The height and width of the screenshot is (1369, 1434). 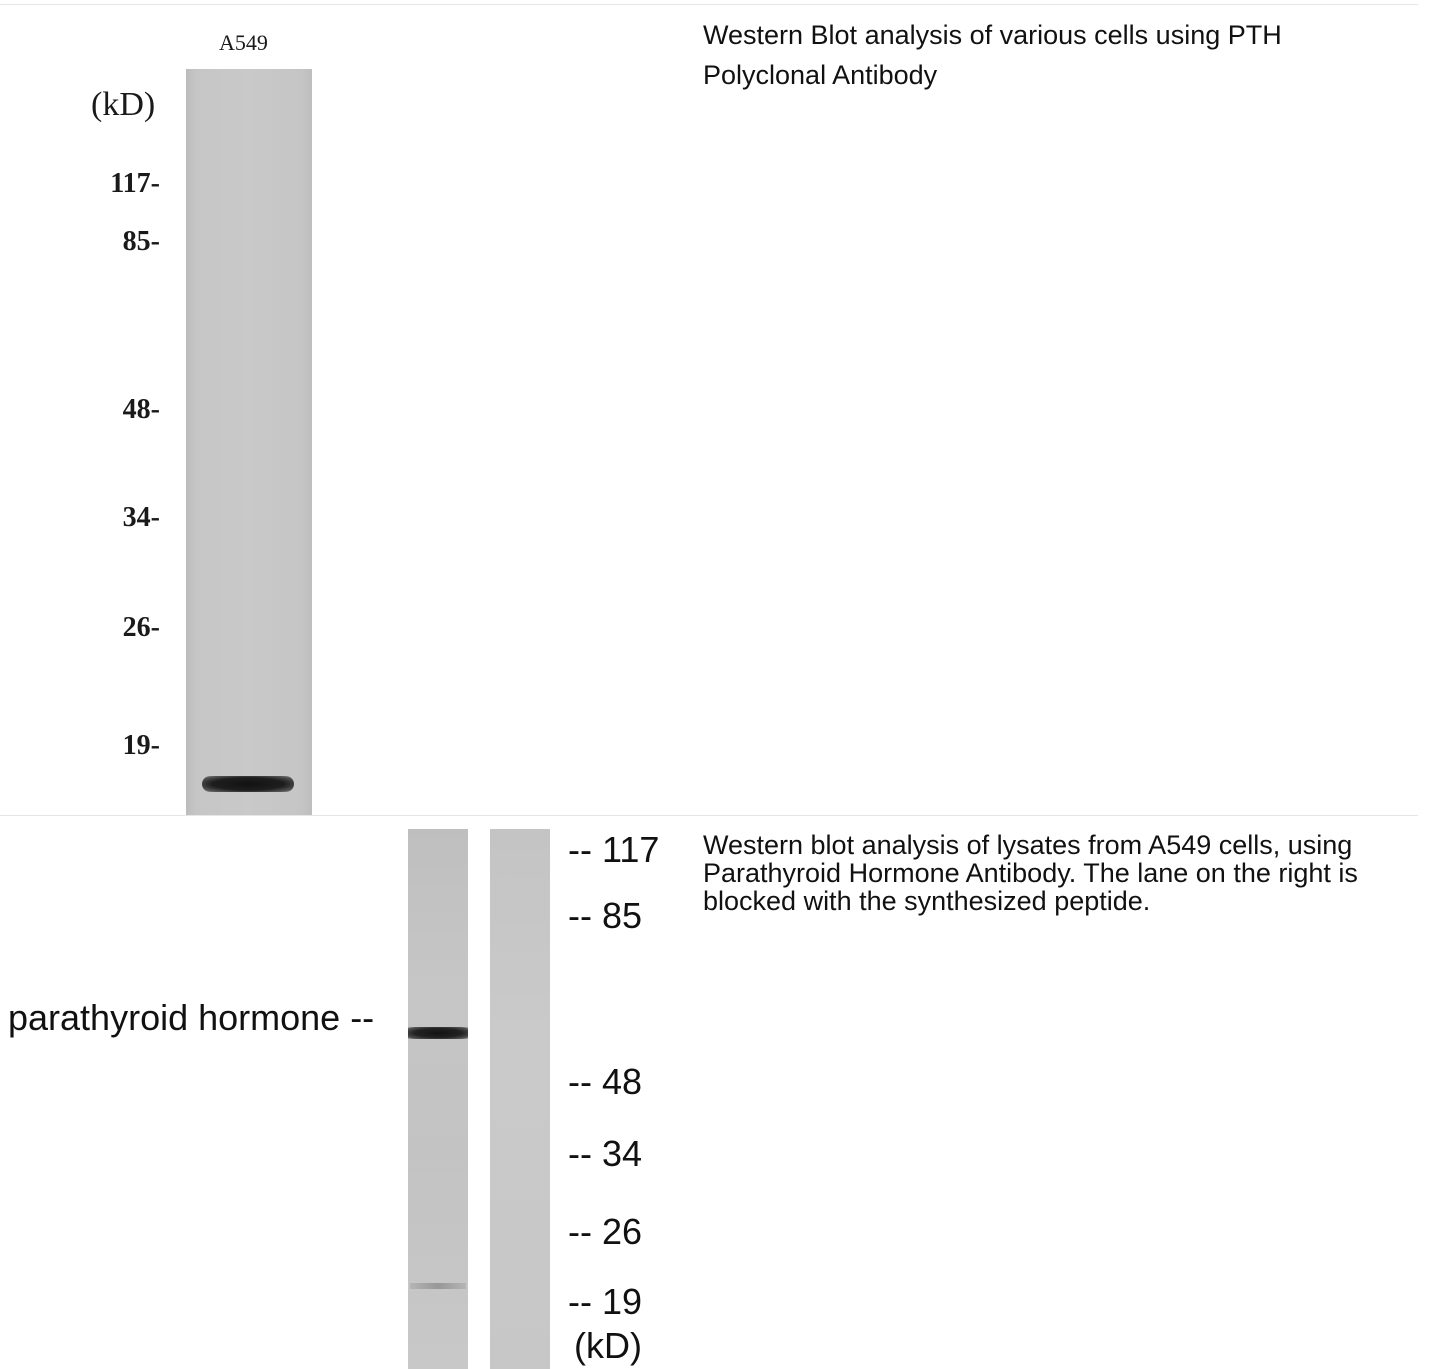 What do you see at coordinates (249, 442) in the screenshot?
I see `blot-lane-a549` at bounding box center [249, 442].